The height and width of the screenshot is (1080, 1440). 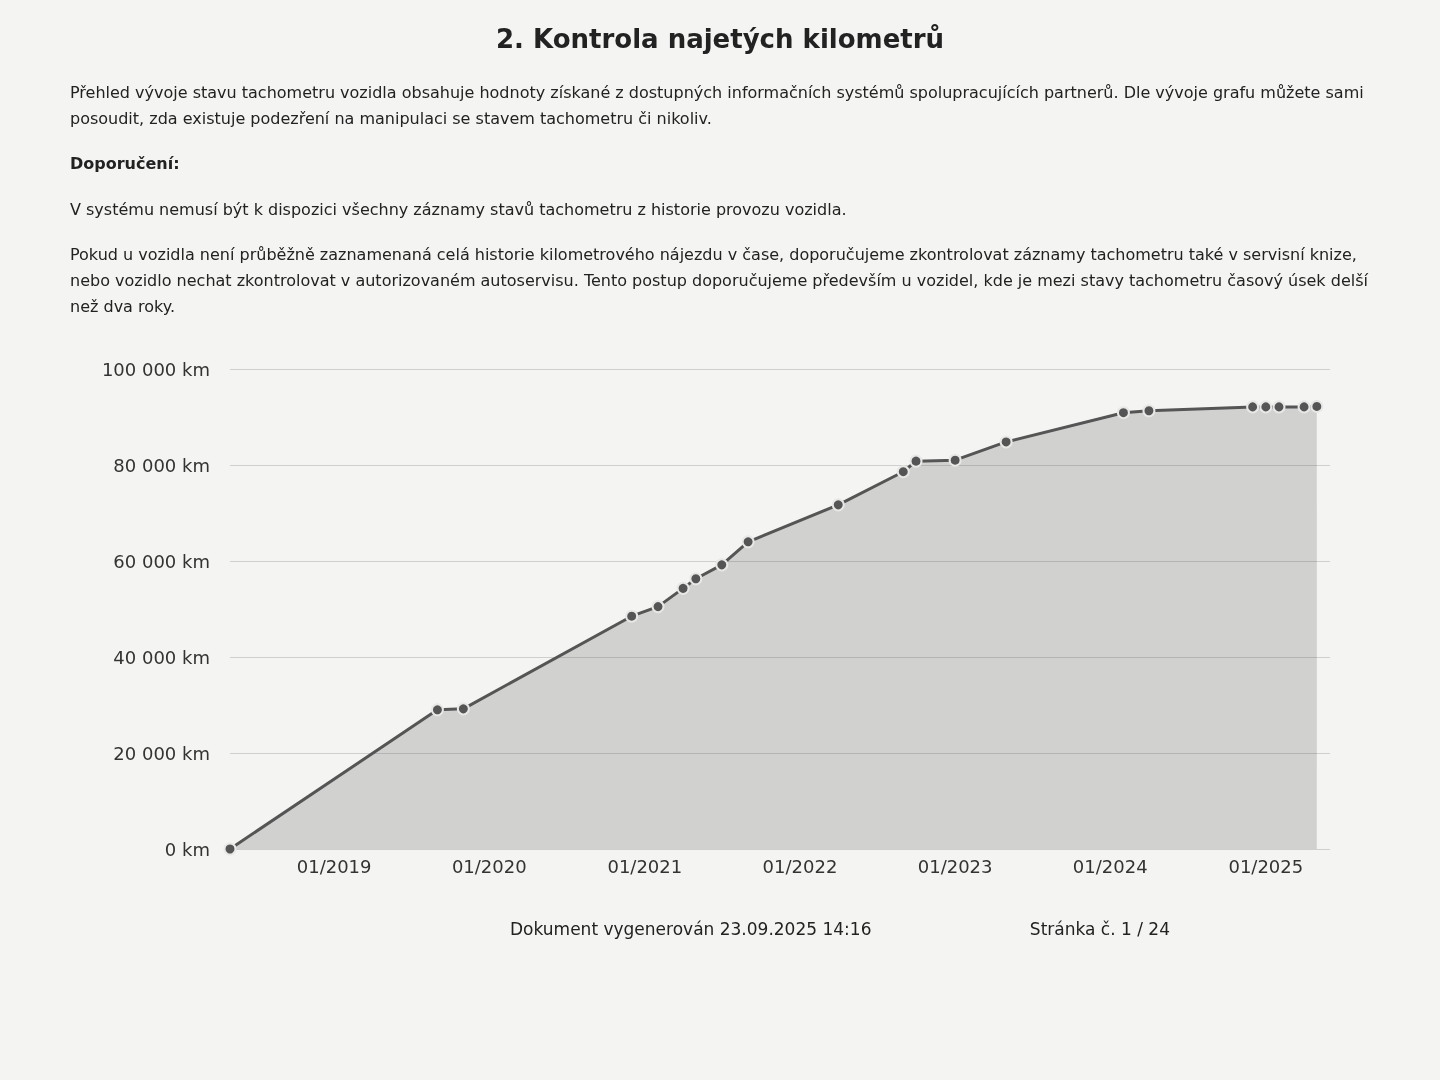 What do you see at coordinates (645, 866) in the screenshot?
I see `x-tick-label: 01/2021` at bounding box center [645, 866].